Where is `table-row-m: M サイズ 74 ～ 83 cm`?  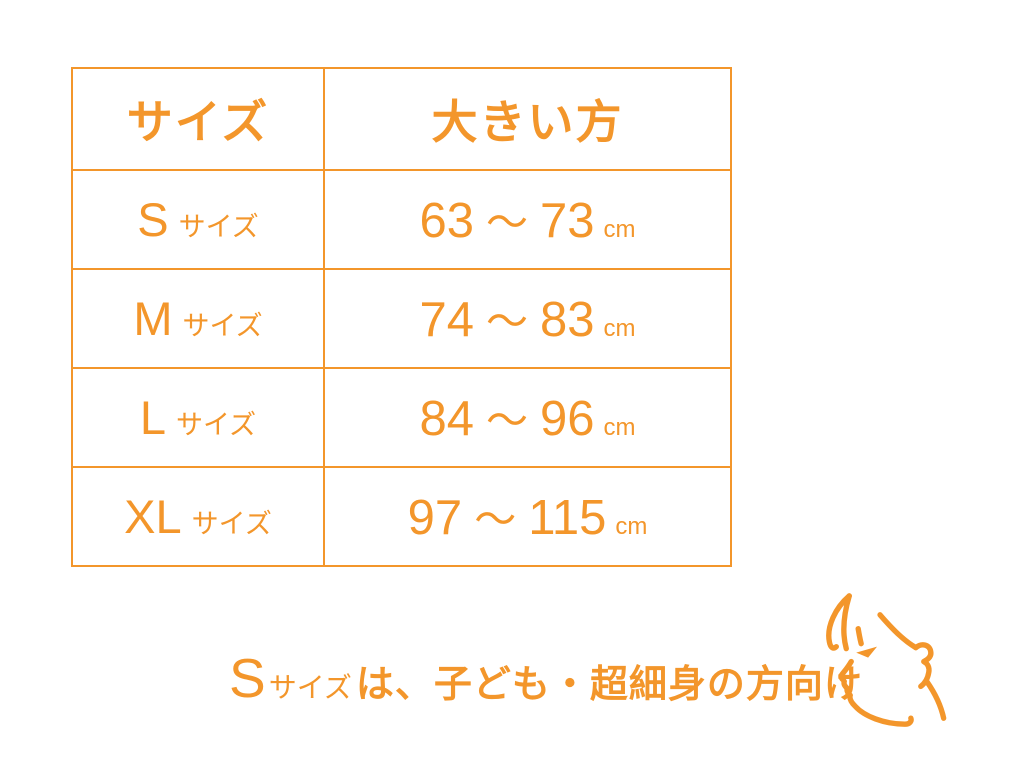 table-row-m: M サイズ 74 ～ 83 cm is located at coordinates (401, 318).